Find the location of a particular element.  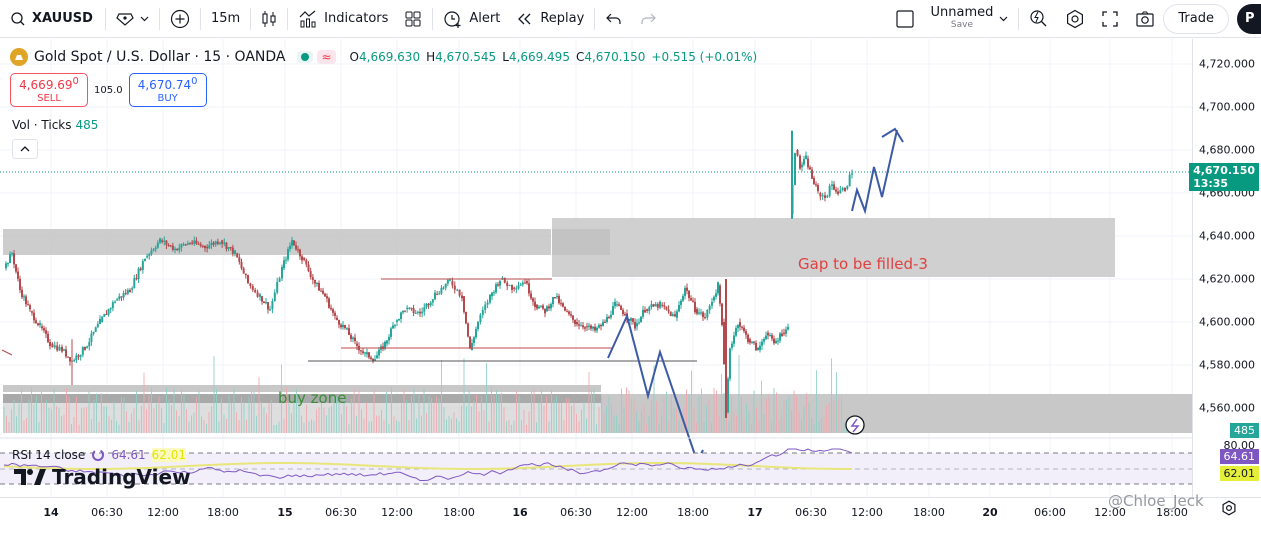

lightning-icon is located at coordinates (855, 425).